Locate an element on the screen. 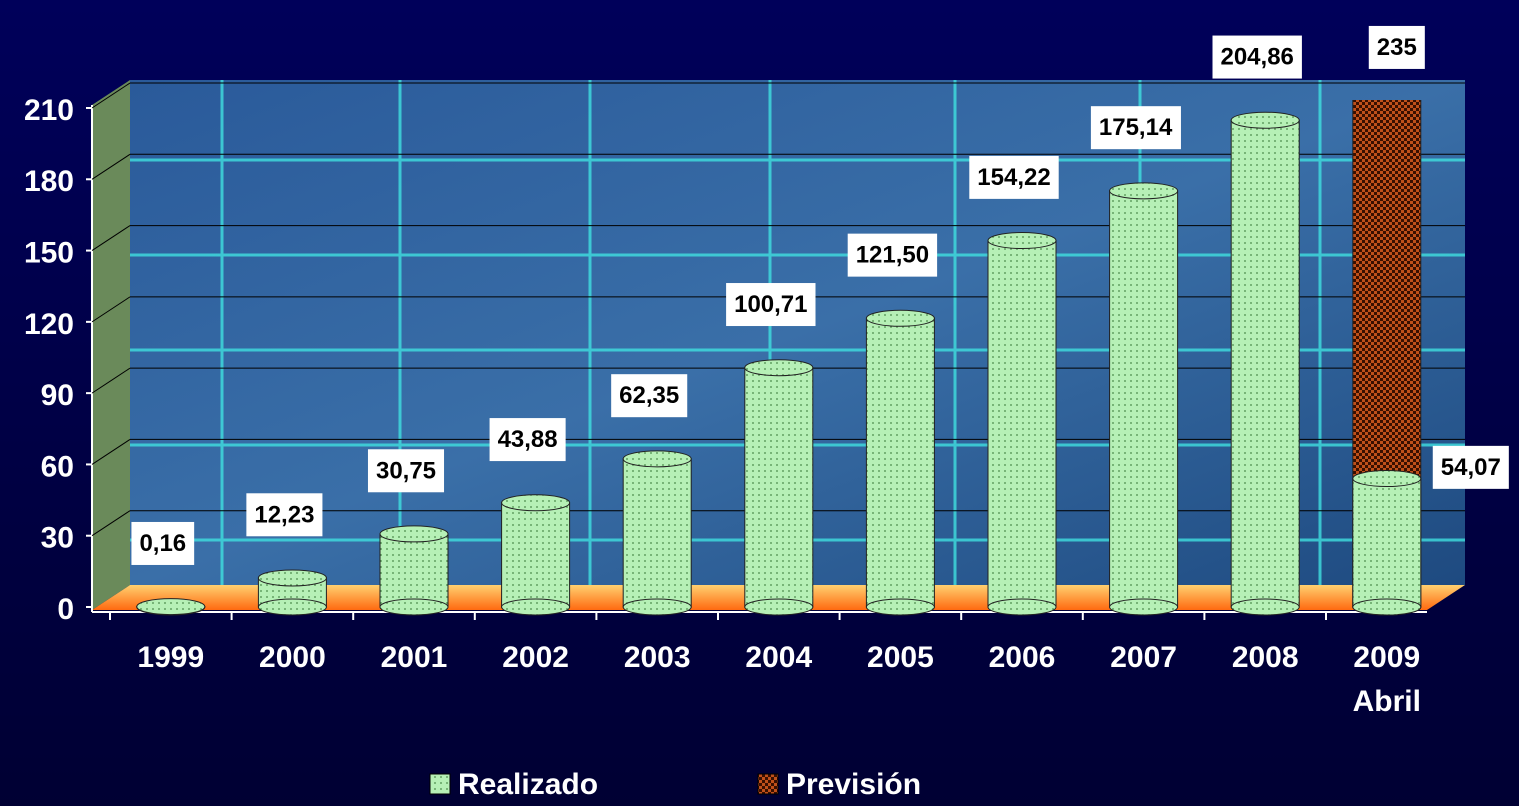  x-tick-label: 1999 is located at coordinates (171, 657).